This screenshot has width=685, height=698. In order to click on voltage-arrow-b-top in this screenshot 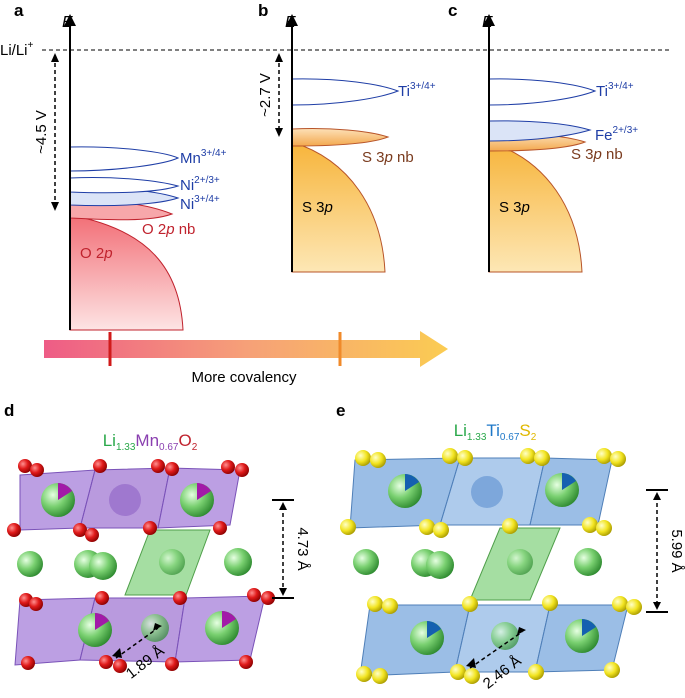, I will do `click(279, 57)`.